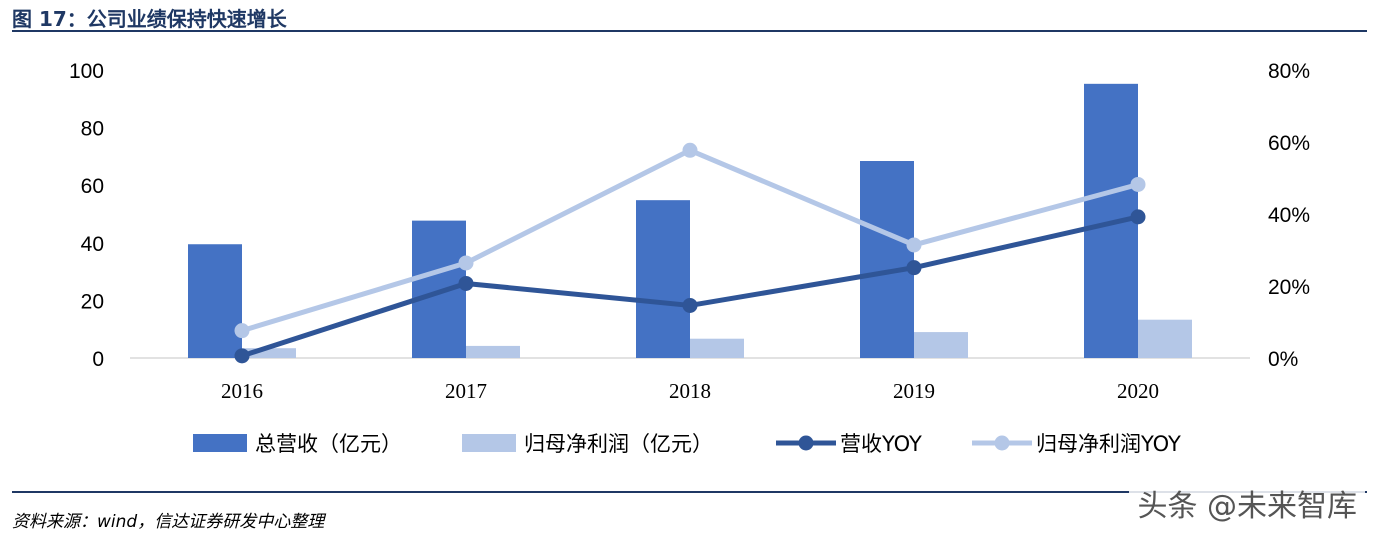 The image size is (1379, 533). Describe the element at coordinates (881, 444) in the screenshot. I see `legend-revenue-yoy-label: 营收YOY` at that location.